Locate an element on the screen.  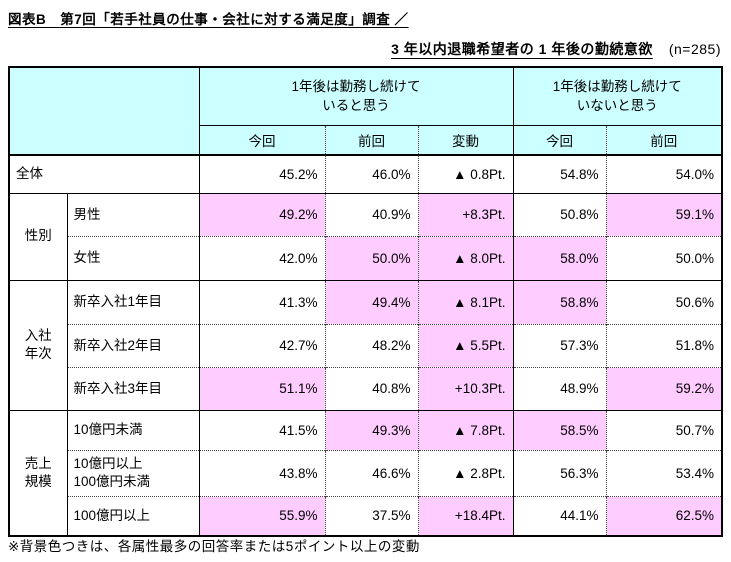
value-cell: 59.1% is located at coordinates (664, 214).